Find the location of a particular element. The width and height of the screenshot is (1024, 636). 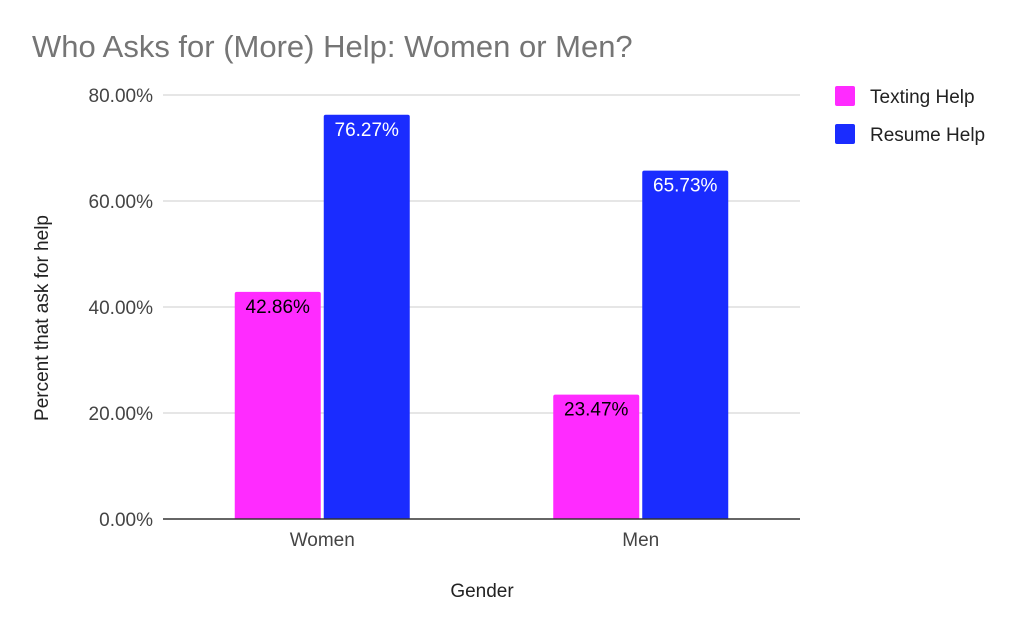

y-tick-label: 0.00% is located at coordinates (126, 520).